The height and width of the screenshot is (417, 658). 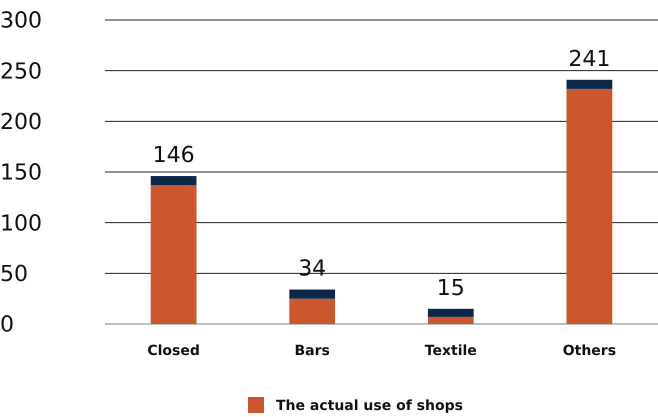 I want to click on x-tick-label: Others, so click(x=589, y=351).